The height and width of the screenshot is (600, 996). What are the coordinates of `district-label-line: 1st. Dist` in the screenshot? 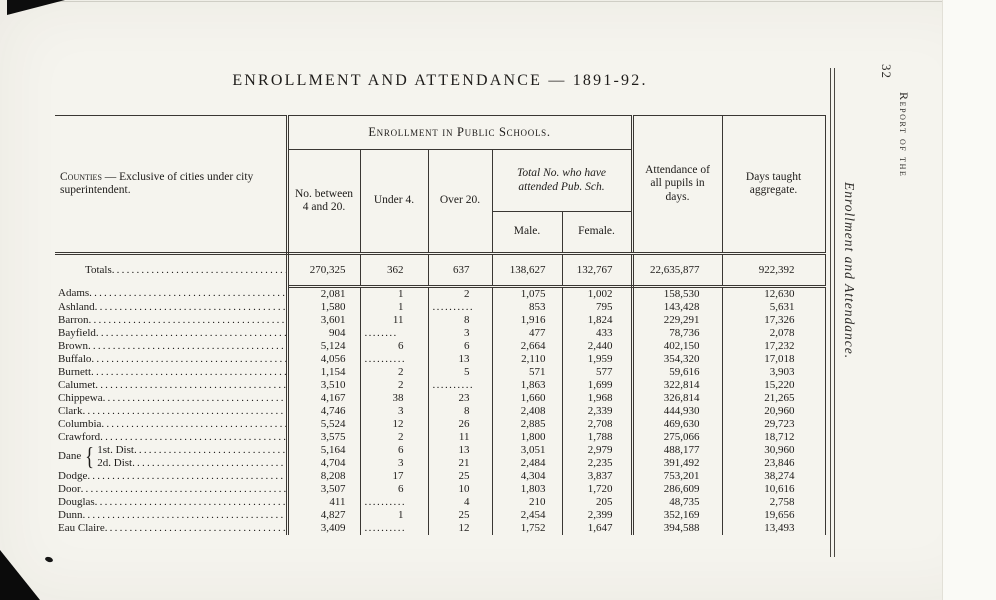 It's located at (190, 450).